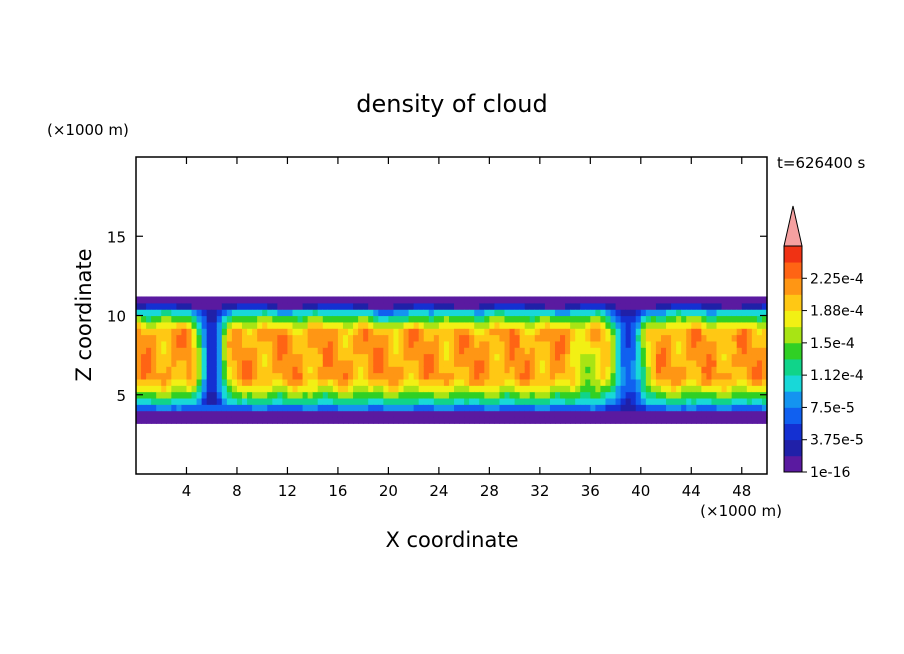 The width and height of the screenshot is (904, 654). What do you see at coordinates (388, 491) in the screenshot?
I see `x-tick-label: 20` at bounding box center [388, 491].